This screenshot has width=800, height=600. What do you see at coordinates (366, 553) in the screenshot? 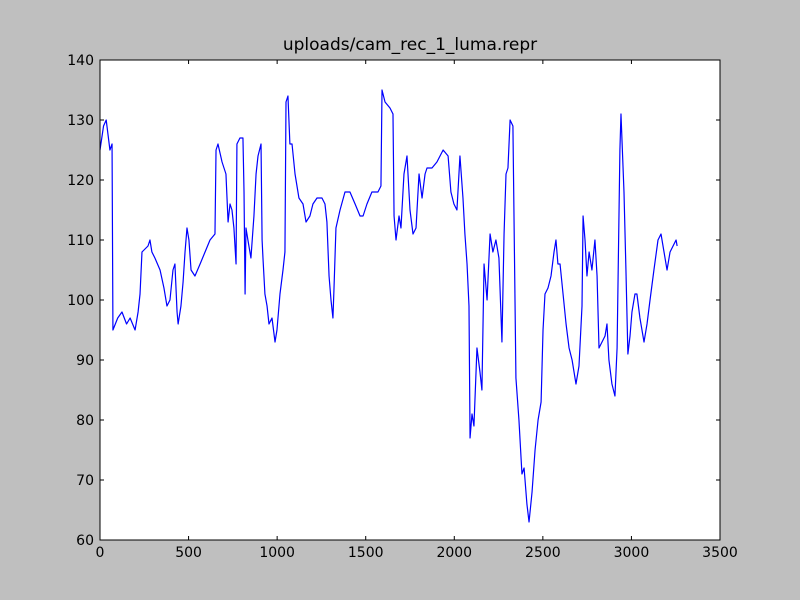
I see `x-tick-label: 1500` at bounding box center [366, 553].